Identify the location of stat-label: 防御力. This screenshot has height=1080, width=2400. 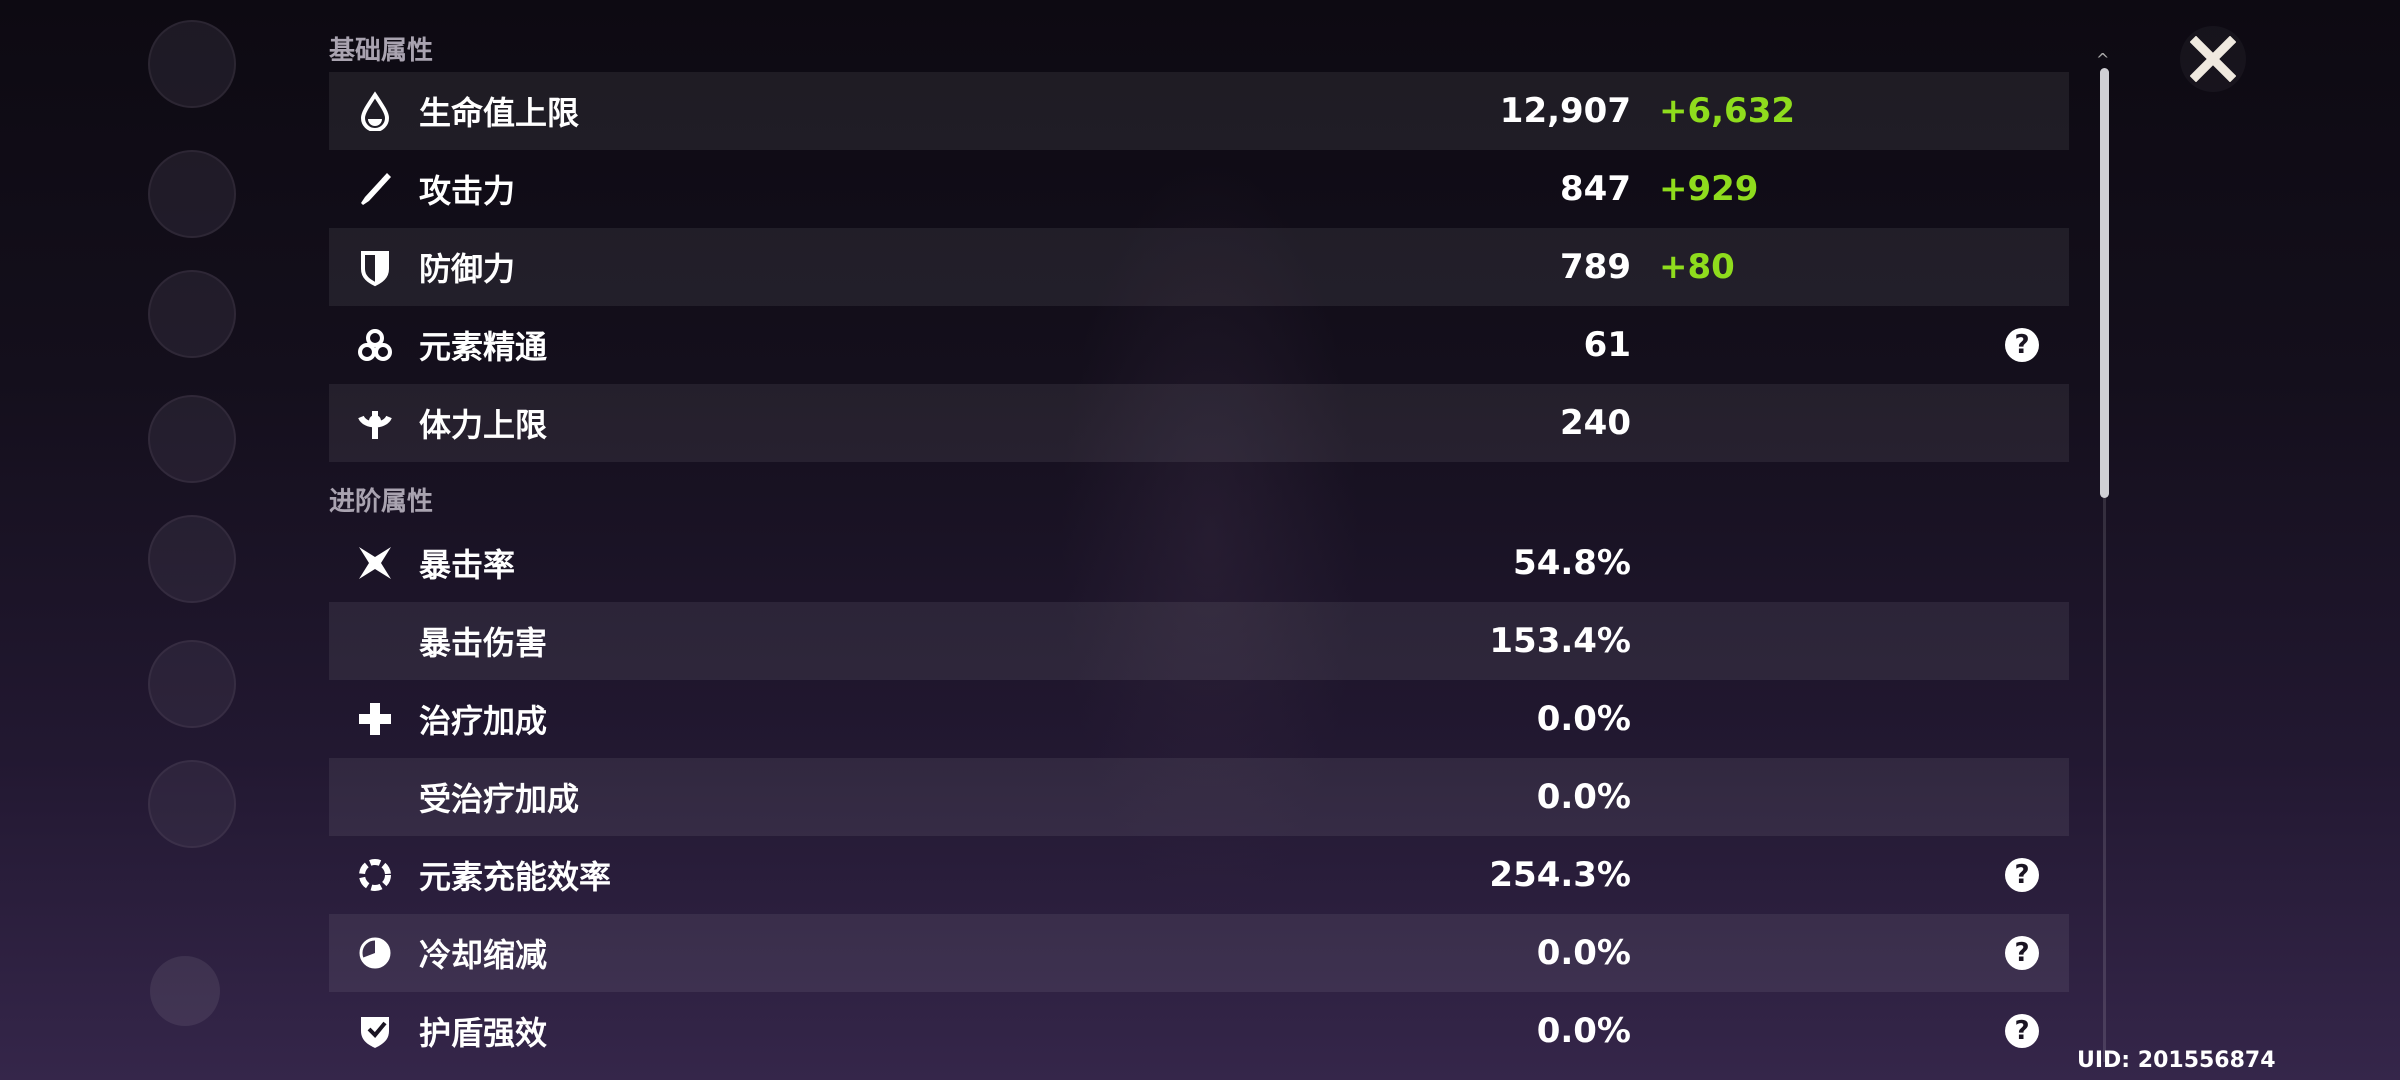
(467, 269).